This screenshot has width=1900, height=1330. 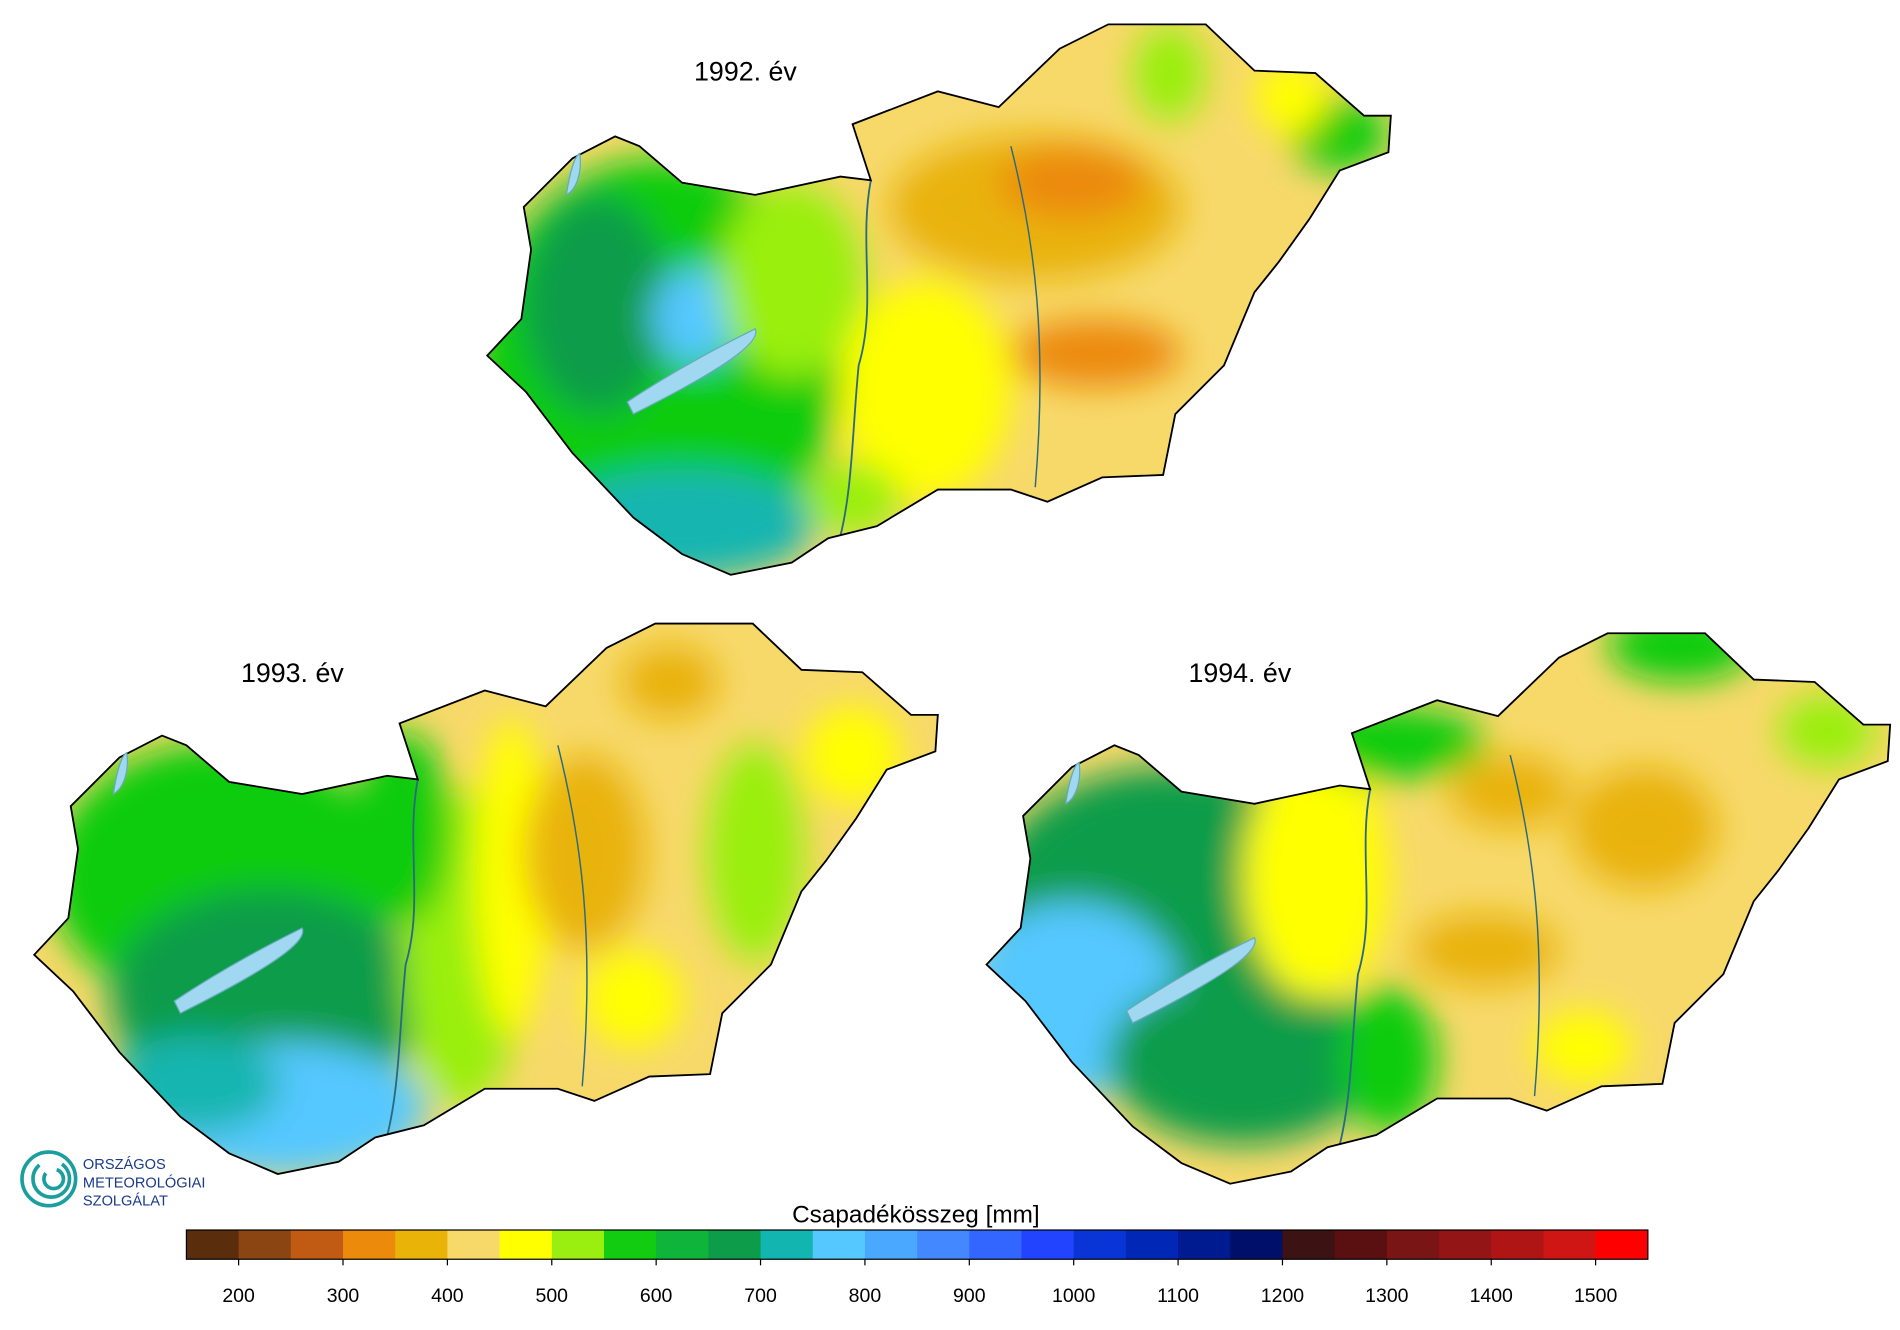 I want to click on colorbar-tick-label: 800, so click(x=865, y=1296).